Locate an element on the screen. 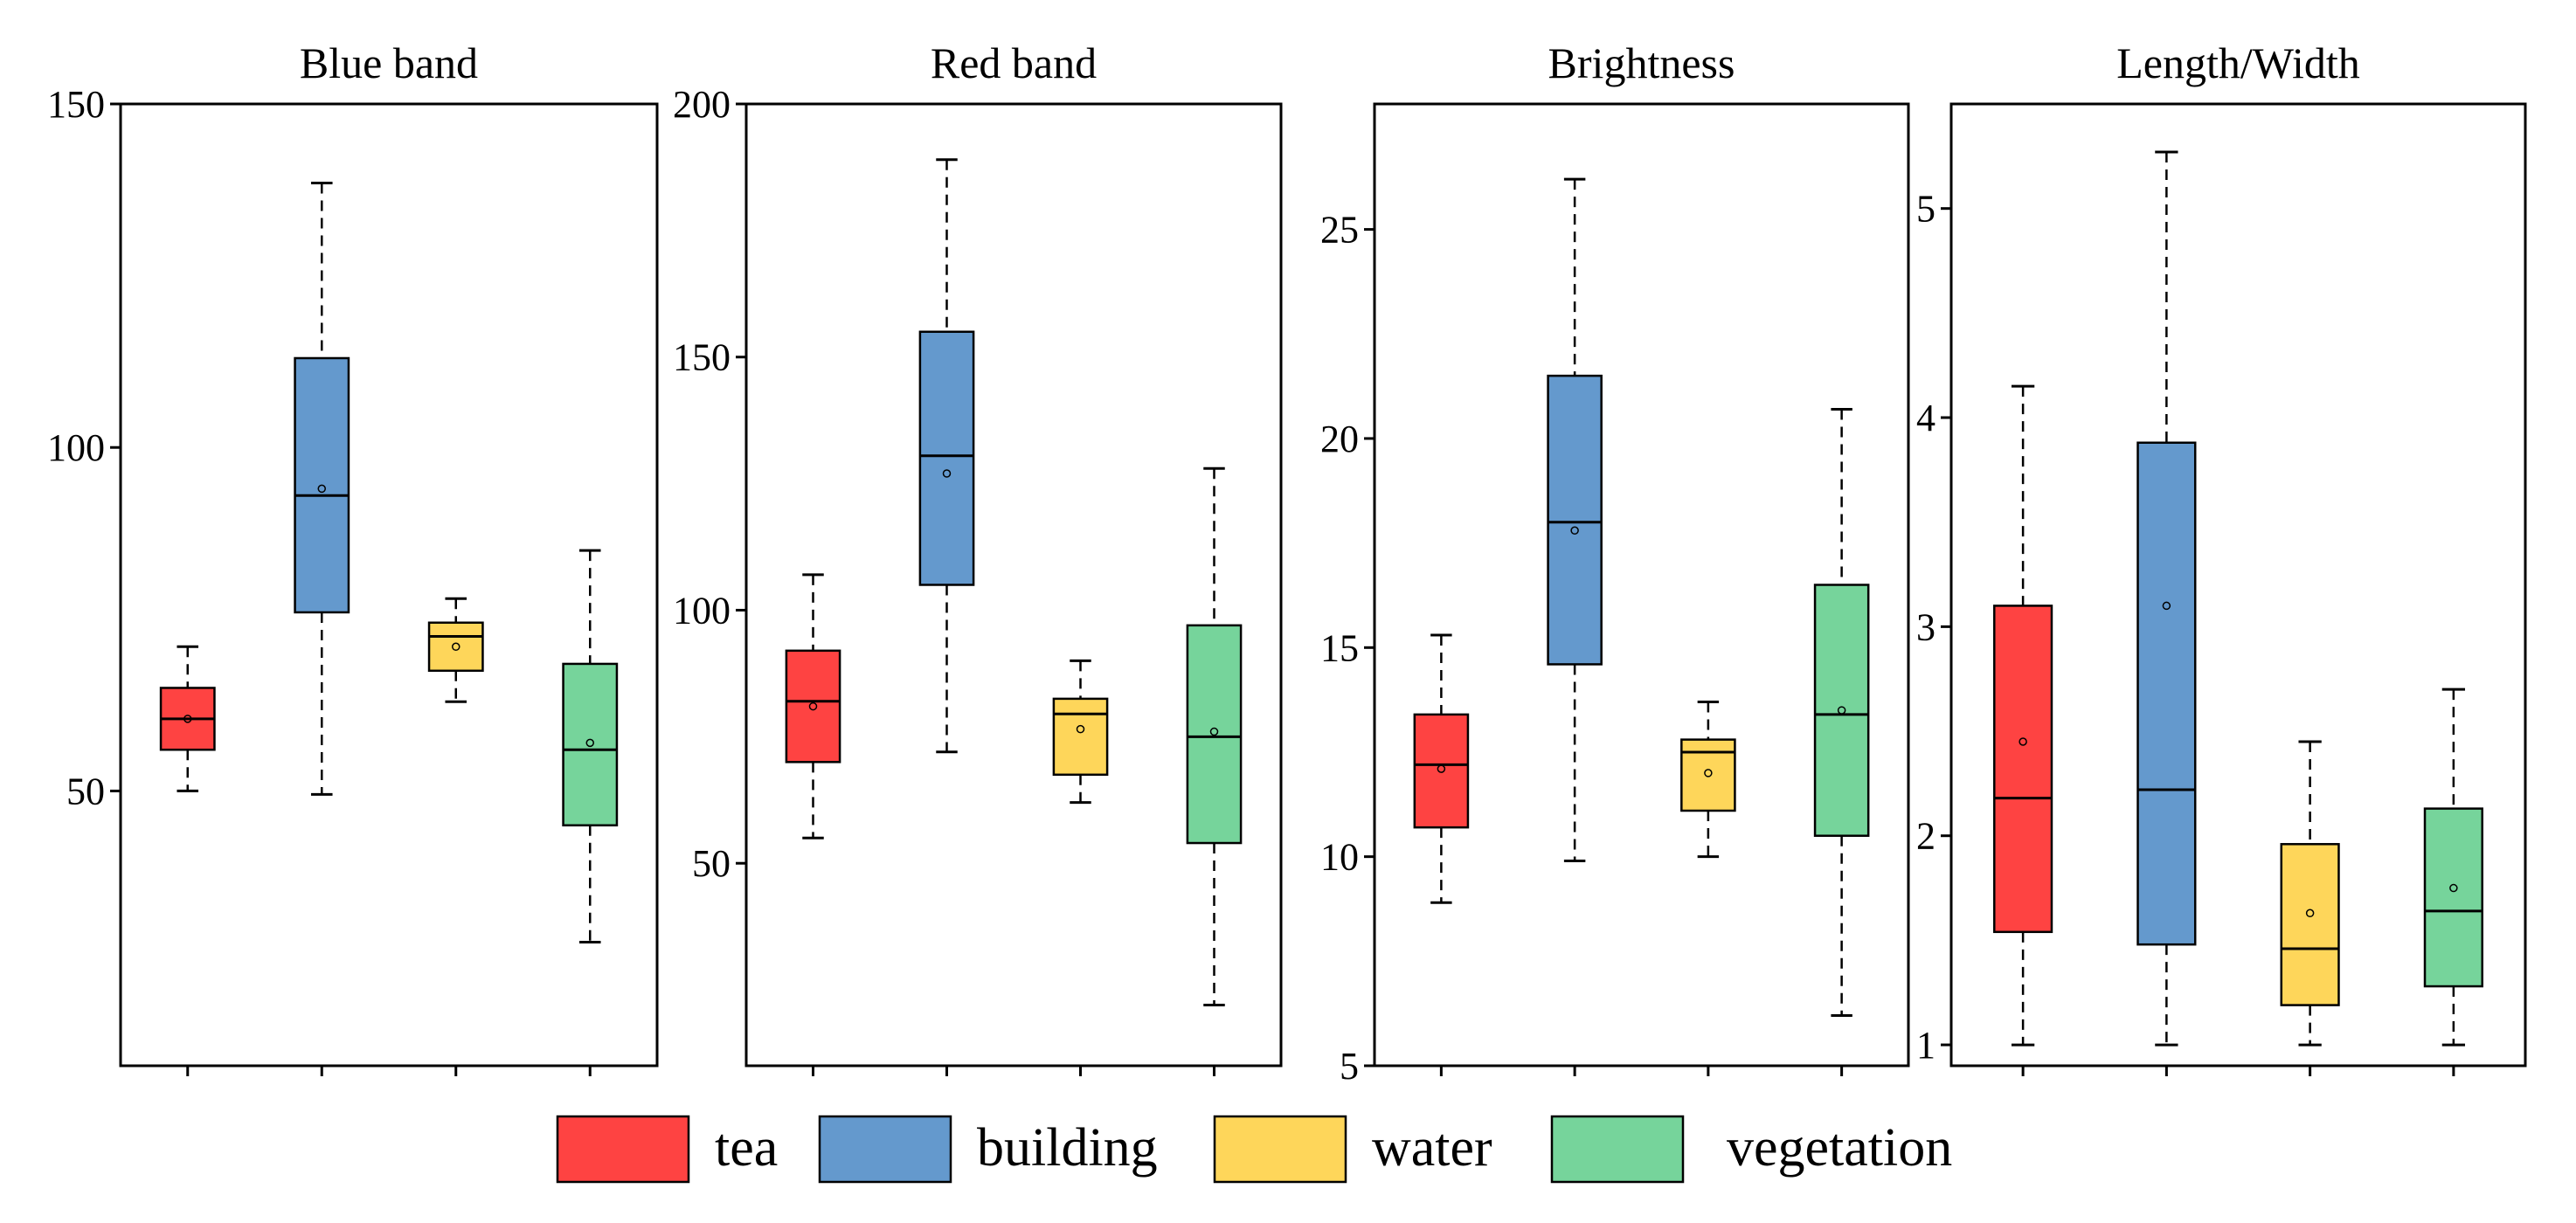 Image resolution: width=2576 pixels, height=1223 pixels. legend-label: building is located at coordinates (1067, 1148).